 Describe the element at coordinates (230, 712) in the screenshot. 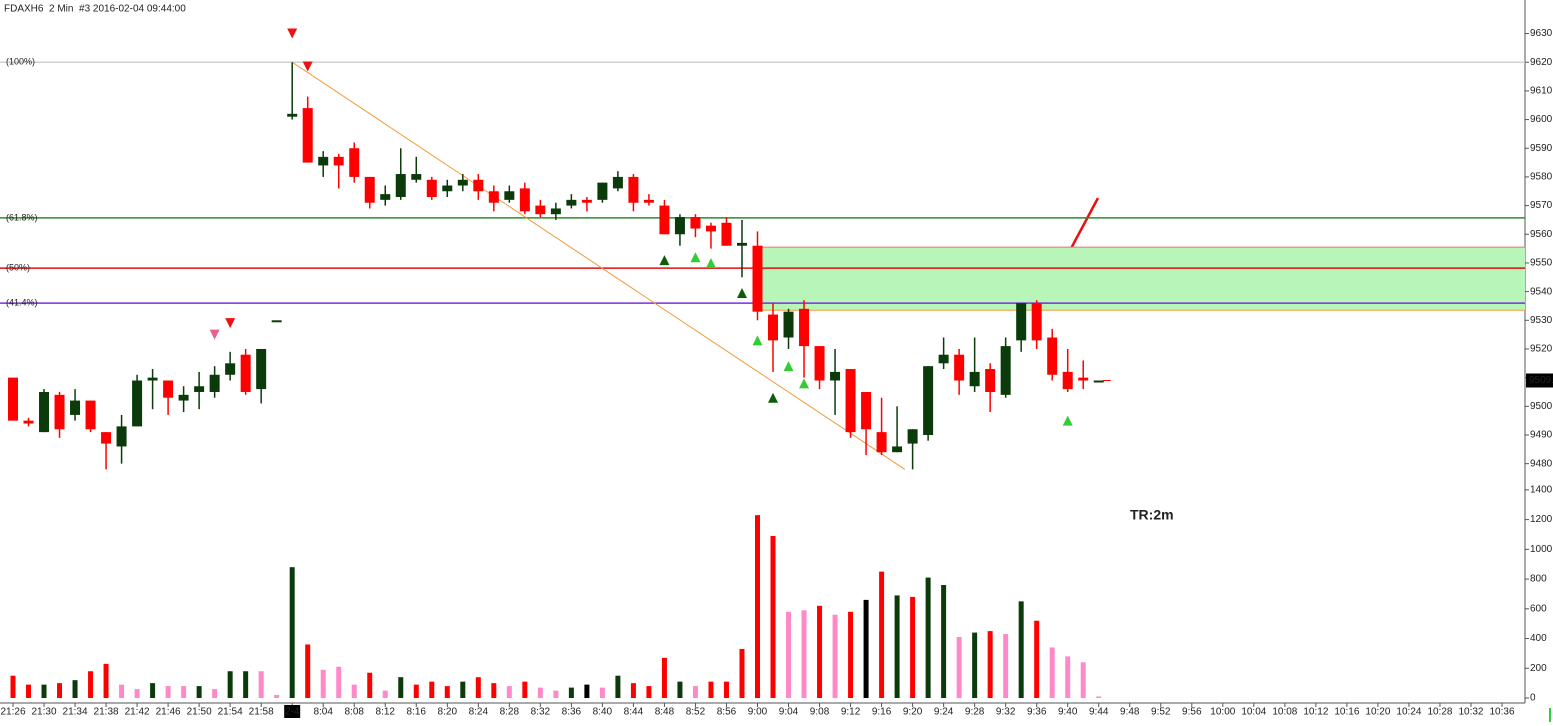

I see `x-tick-label: 21:54` at that location.